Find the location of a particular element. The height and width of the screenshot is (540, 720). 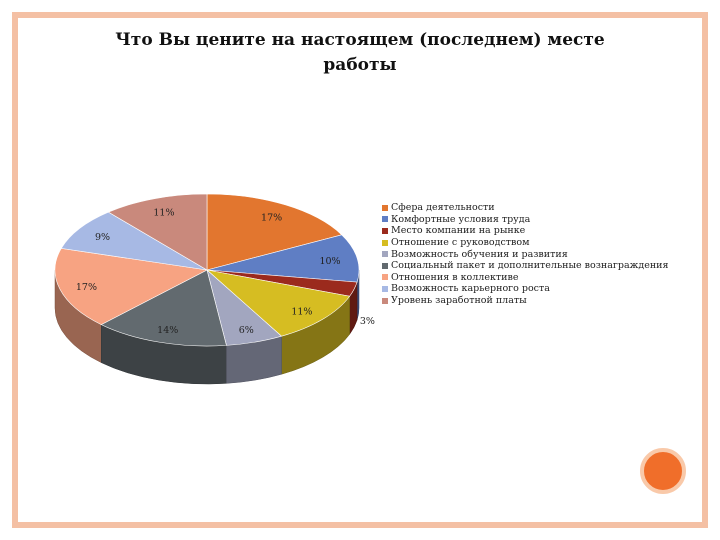

legend-item: Возможность карьерного роста is located at coordinates (525, 289).